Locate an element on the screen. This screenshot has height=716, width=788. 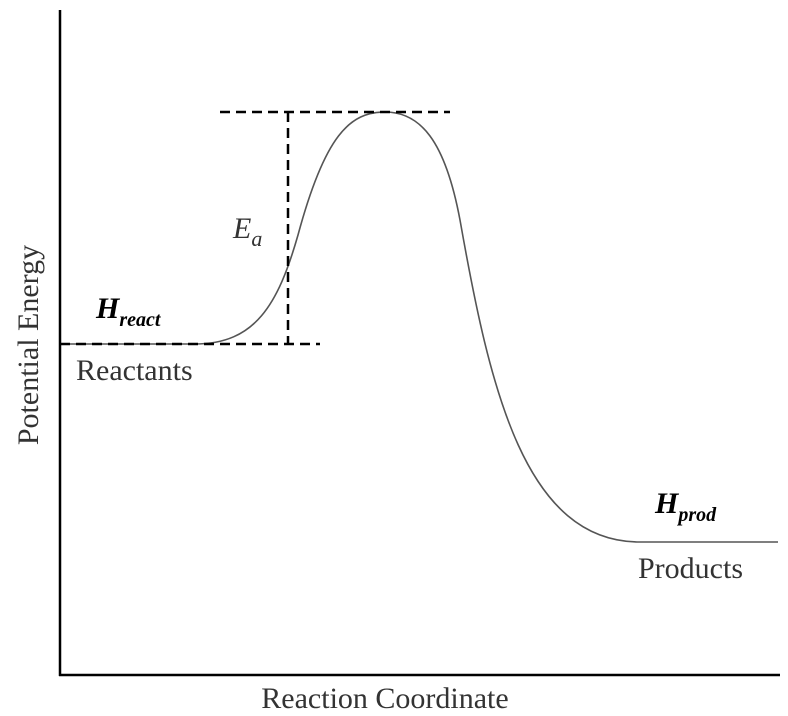
y-axis-label: Potential Energy is located at coordinates (28, 345).